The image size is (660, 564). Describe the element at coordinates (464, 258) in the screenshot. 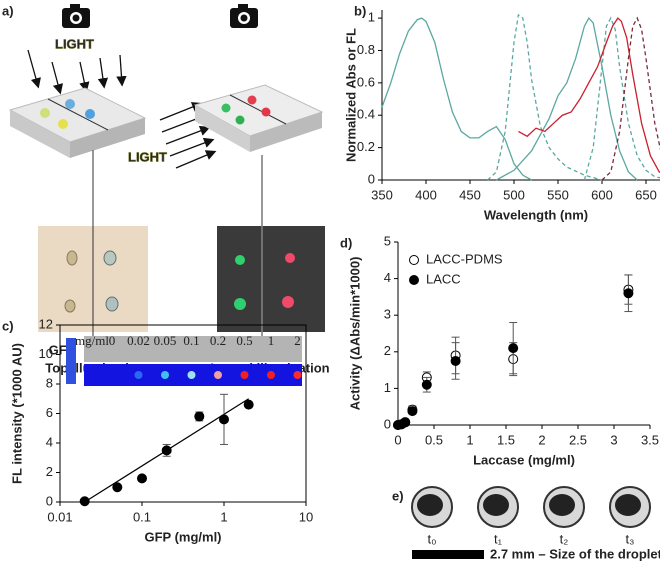

I see `legend-label: LACC-PDMS` at that location.